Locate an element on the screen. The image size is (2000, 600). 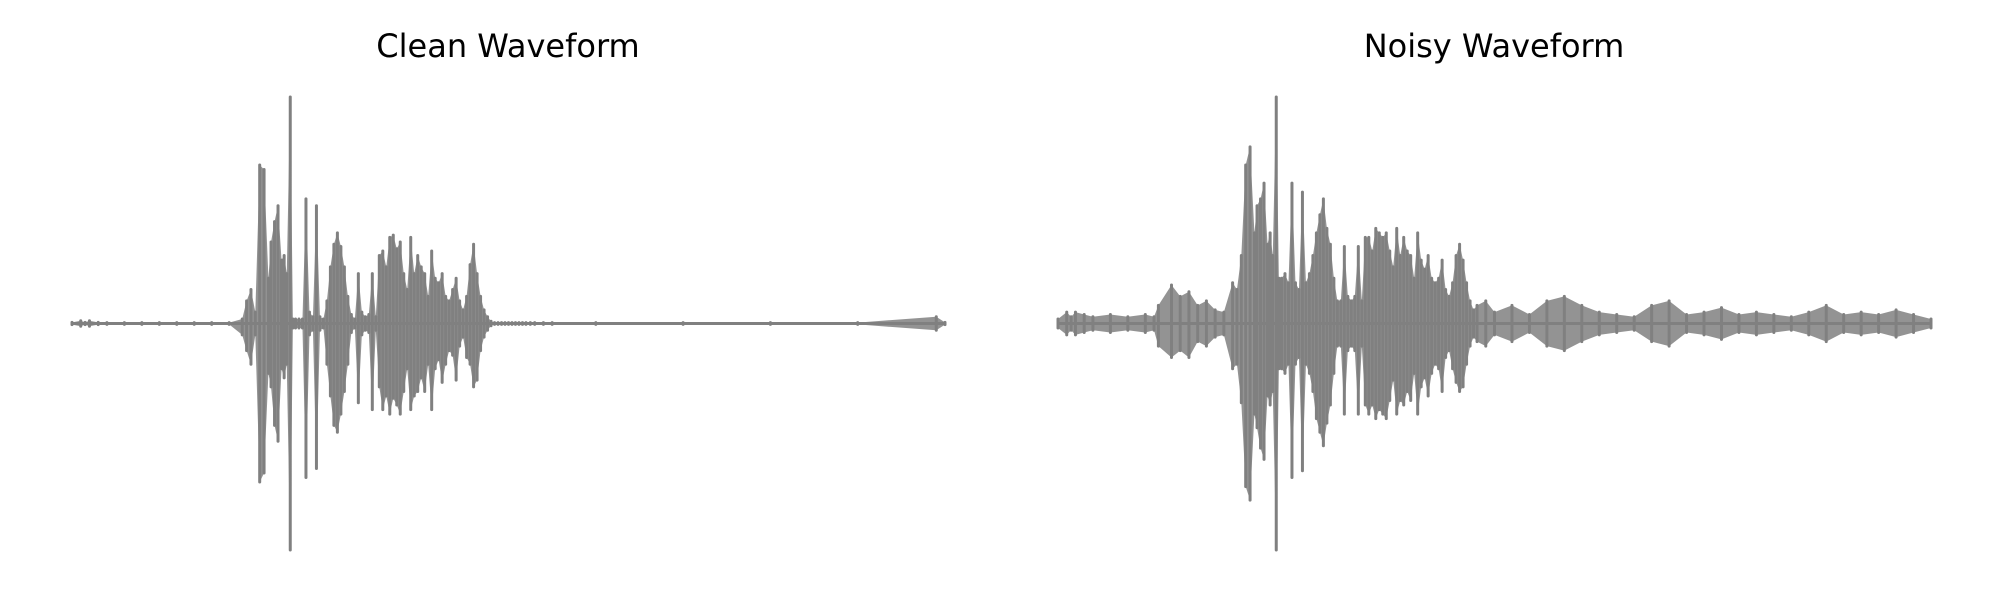
clean-waveform-title: Clean Waveform is located at coordinates (507, 46).